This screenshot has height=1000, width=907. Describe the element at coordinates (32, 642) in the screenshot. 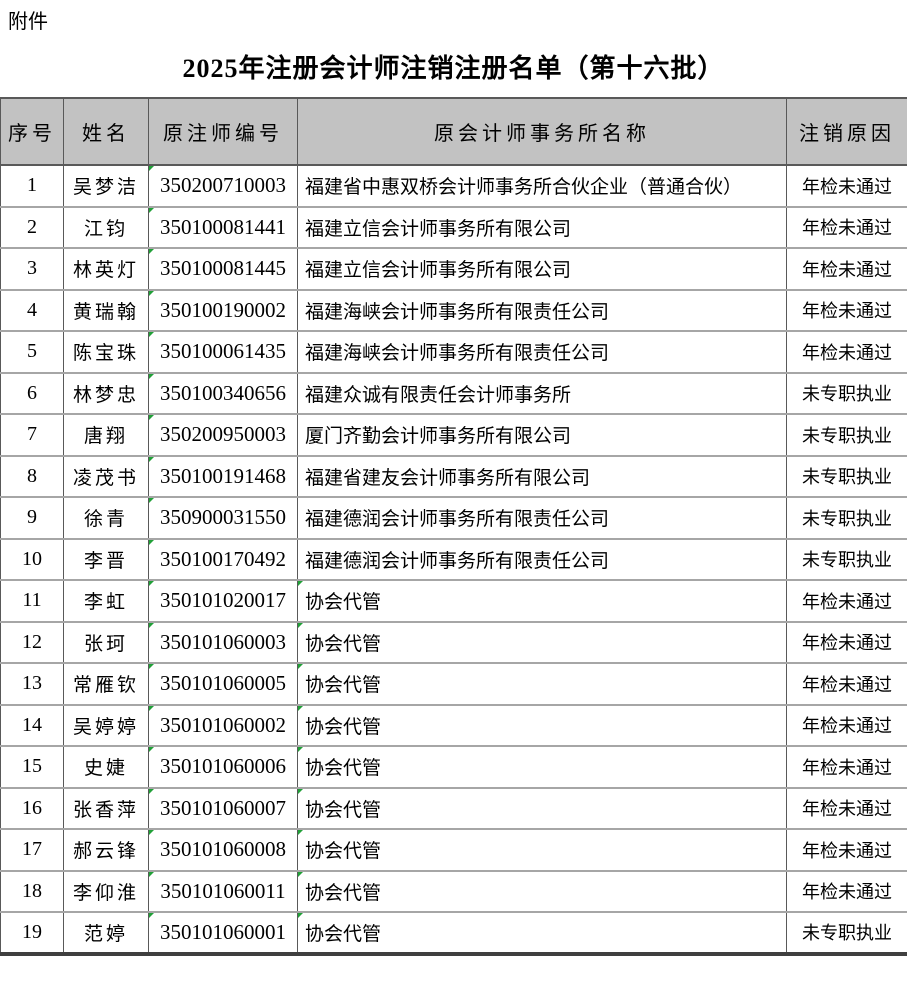

I see `cell-seq: 12` at that location.